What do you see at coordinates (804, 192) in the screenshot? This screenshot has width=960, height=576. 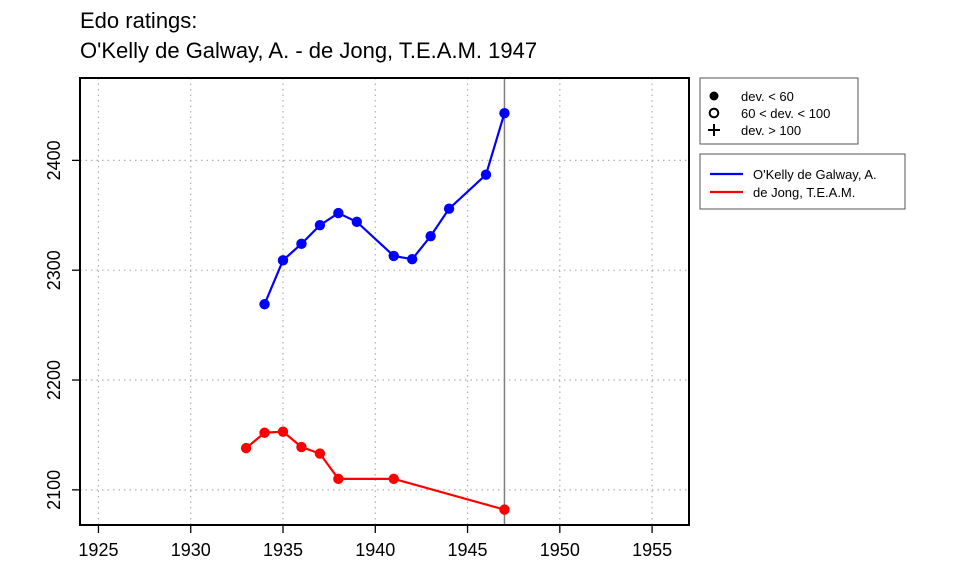 I see `series-legend-label: de Jong, T.E.A.M.` at bounding box center [804, 192].